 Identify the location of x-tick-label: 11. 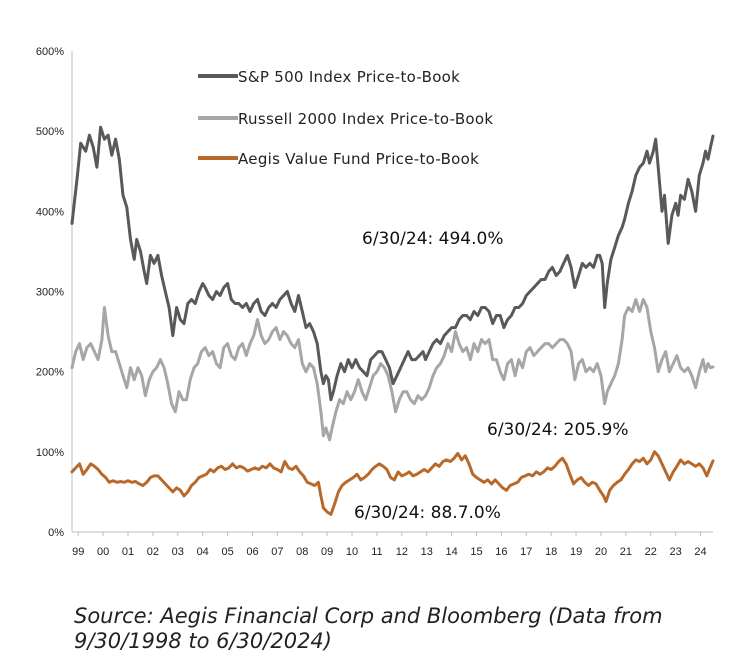
(376, 552).